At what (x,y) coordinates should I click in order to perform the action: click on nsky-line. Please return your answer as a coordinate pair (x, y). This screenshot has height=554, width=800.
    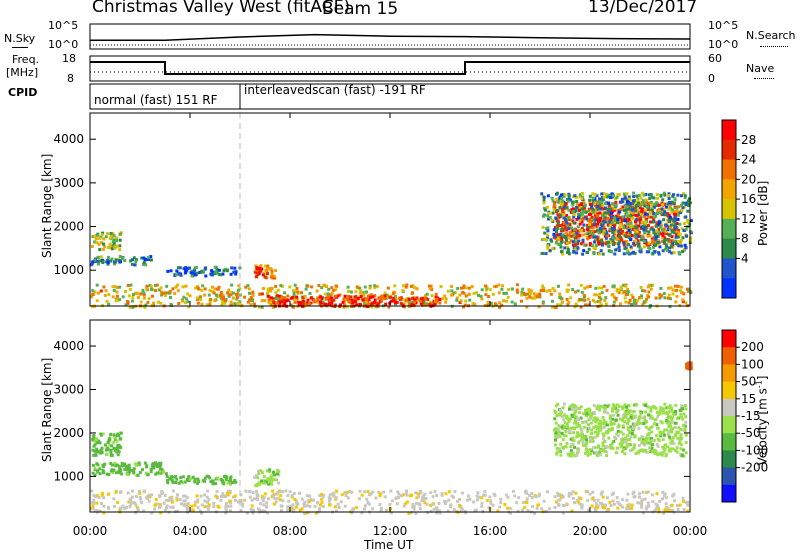
    Looking at the image, I should click on (20, 47).